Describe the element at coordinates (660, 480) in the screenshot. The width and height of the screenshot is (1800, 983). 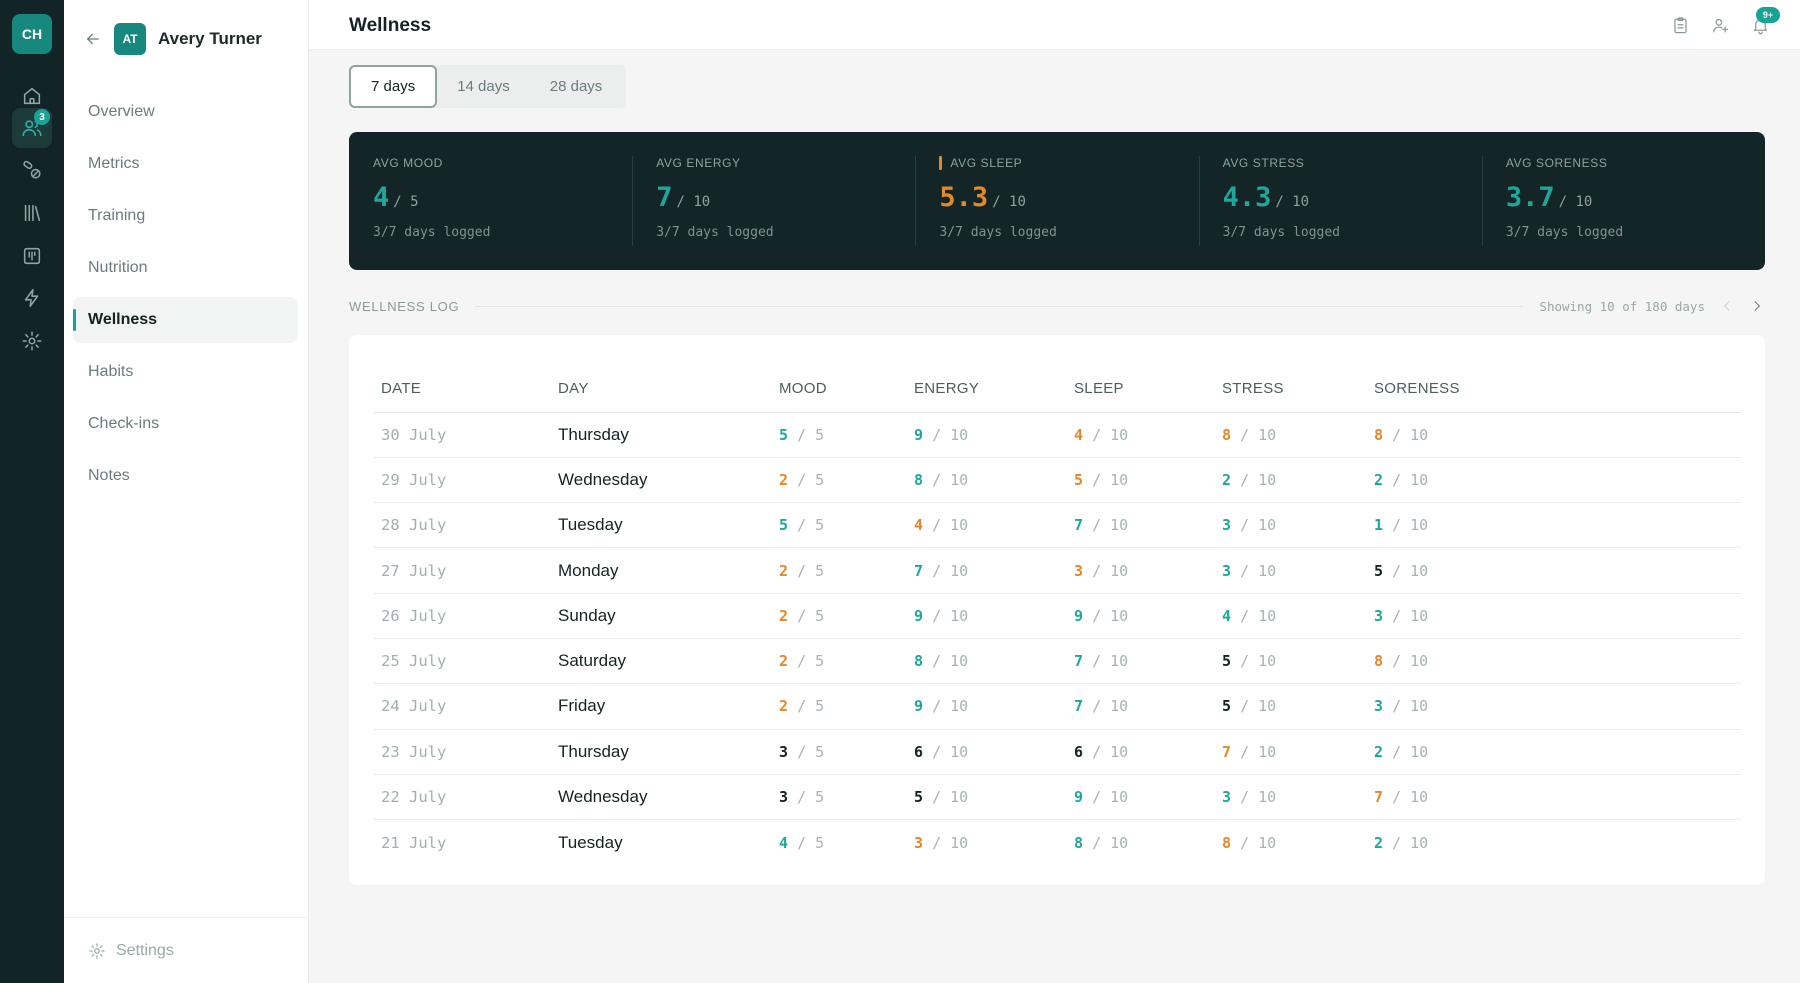
I see `cell-day: Wednesday` at that location.